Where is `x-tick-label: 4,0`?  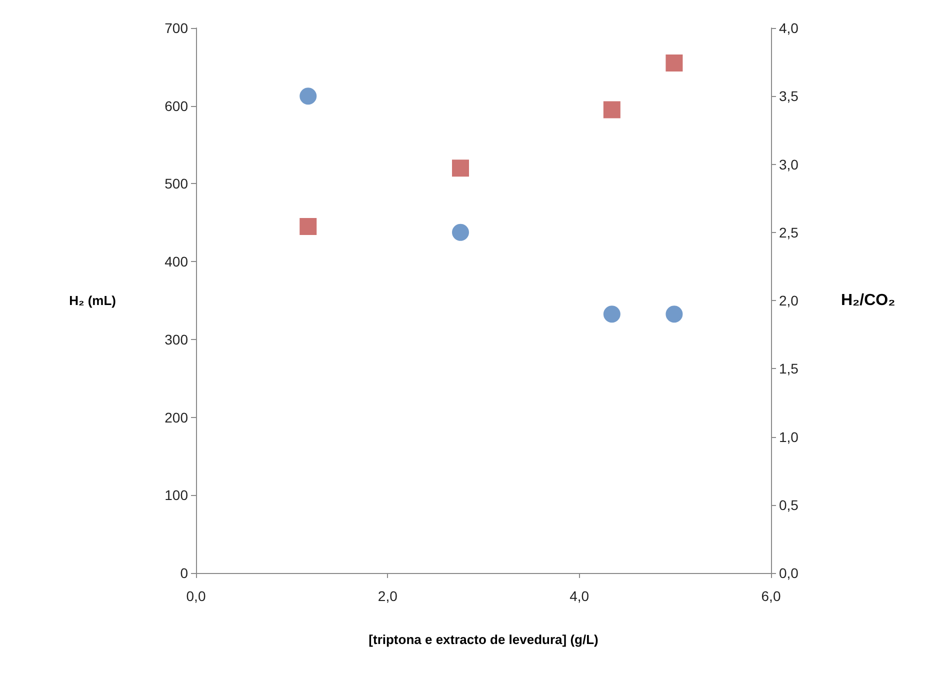
x-tick-label: 4,0 is located at coordinates (580, 596).